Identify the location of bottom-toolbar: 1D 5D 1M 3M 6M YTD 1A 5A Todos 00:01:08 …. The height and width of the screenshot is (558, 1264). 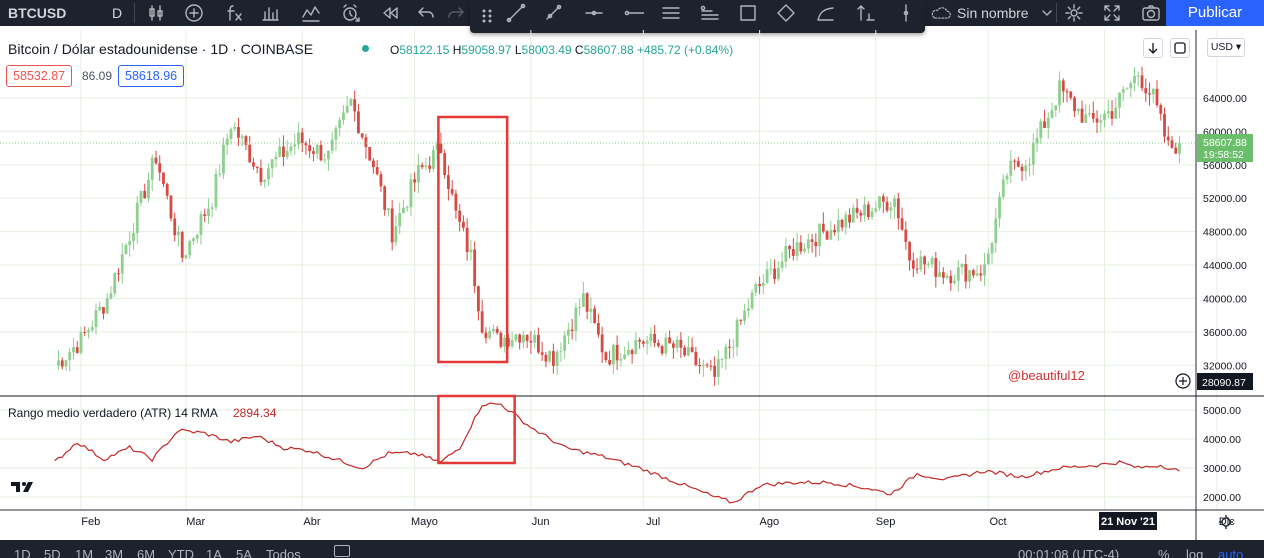
(632, 549).